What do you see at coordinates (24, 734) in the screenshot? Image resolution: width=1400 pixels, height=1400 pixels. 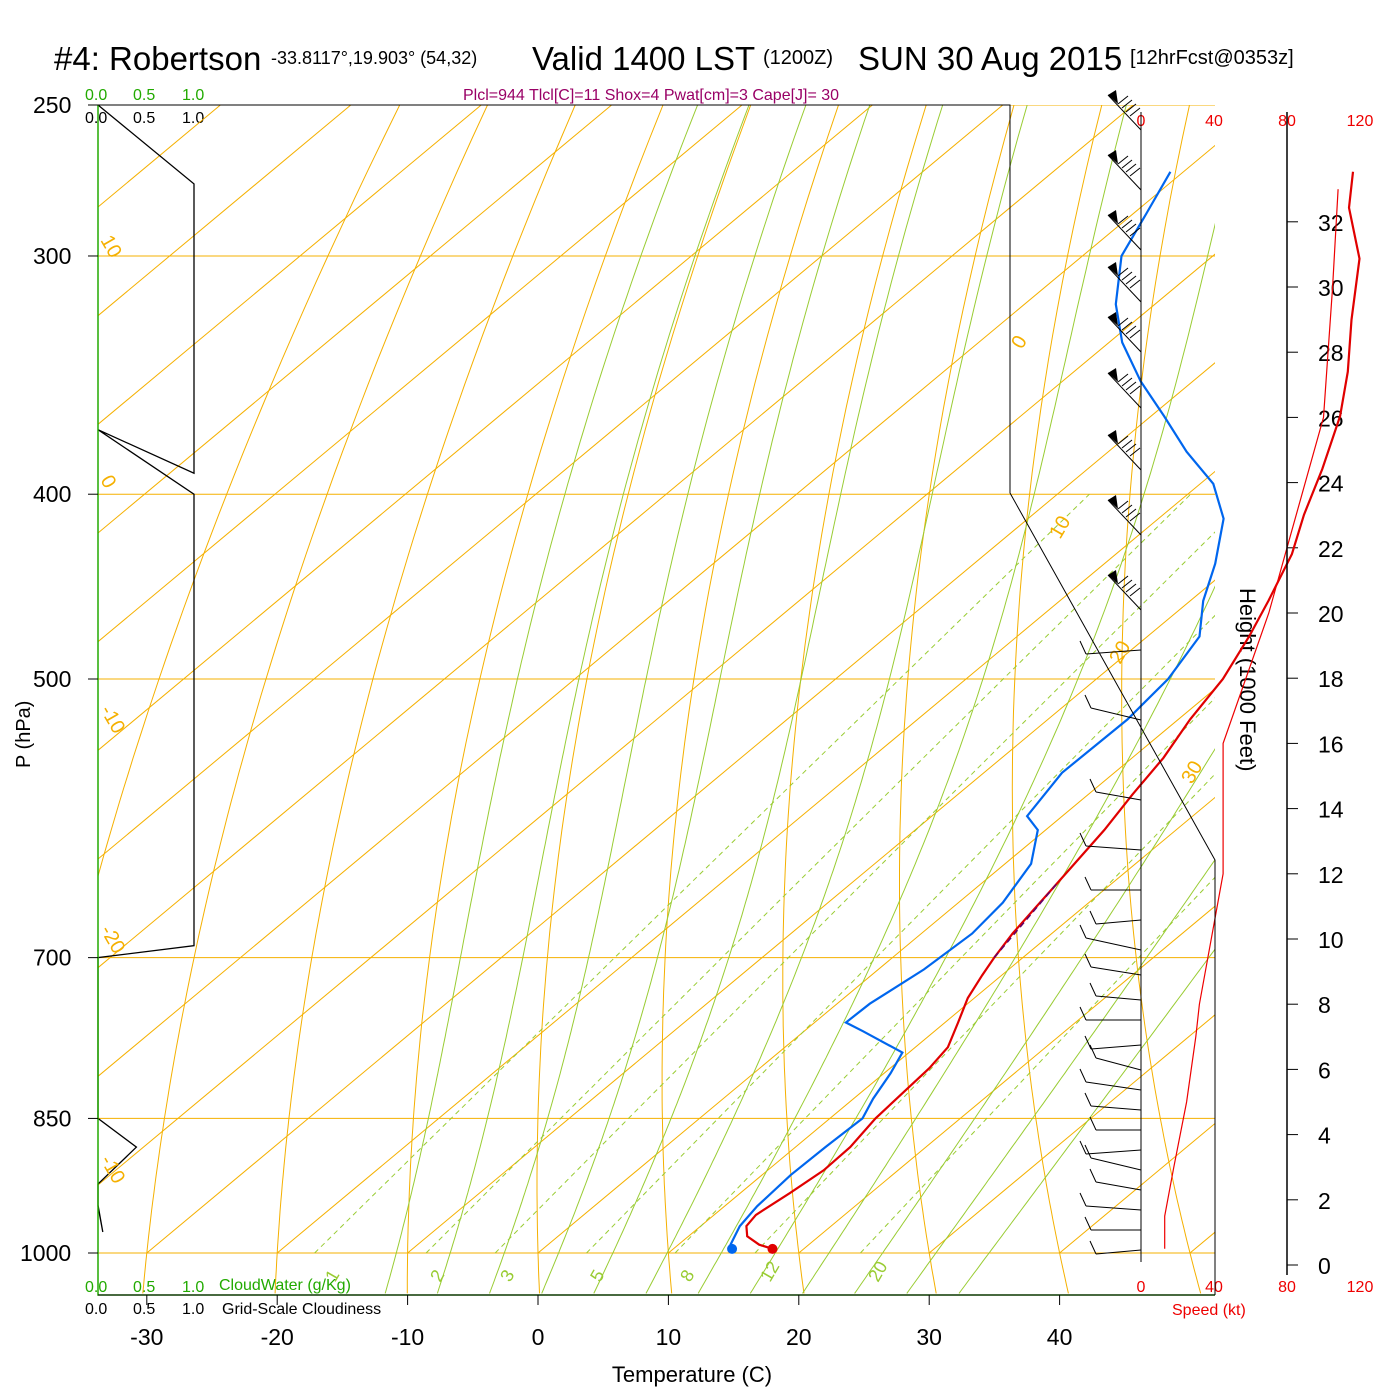 I see `y-axis-label: P (hPa)` at bounding box center [24, 734].